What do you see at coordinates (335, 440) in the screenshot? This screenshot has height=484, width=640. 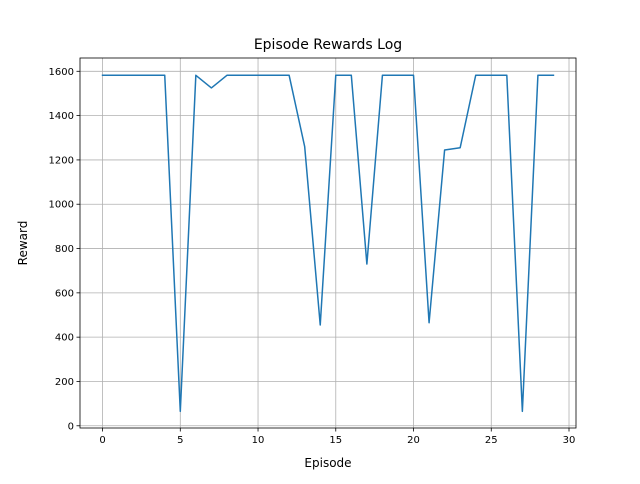 I see `x-tick-label: 15` at bounding box center [335, 440].